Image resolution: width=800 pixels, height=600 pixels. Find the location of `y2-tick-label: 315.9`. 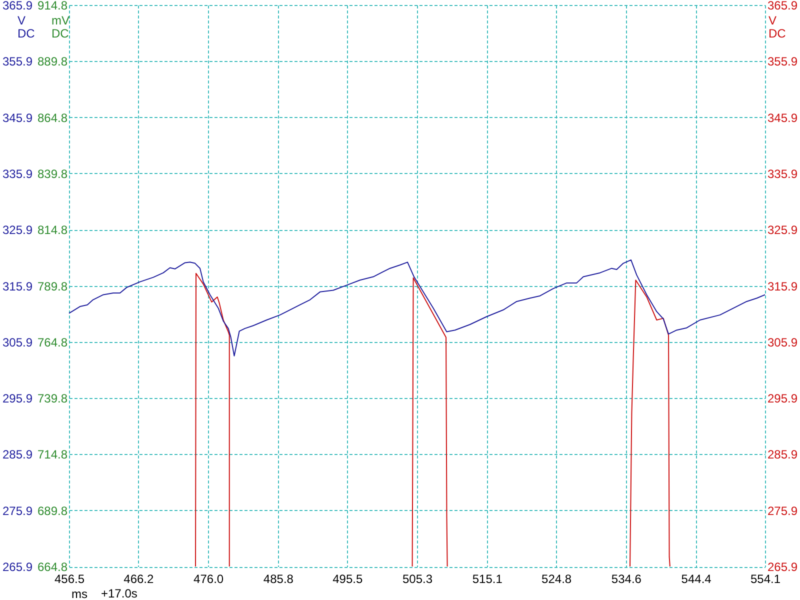

y2-tick-label: 315.9 is located at coordinates (783, 286).